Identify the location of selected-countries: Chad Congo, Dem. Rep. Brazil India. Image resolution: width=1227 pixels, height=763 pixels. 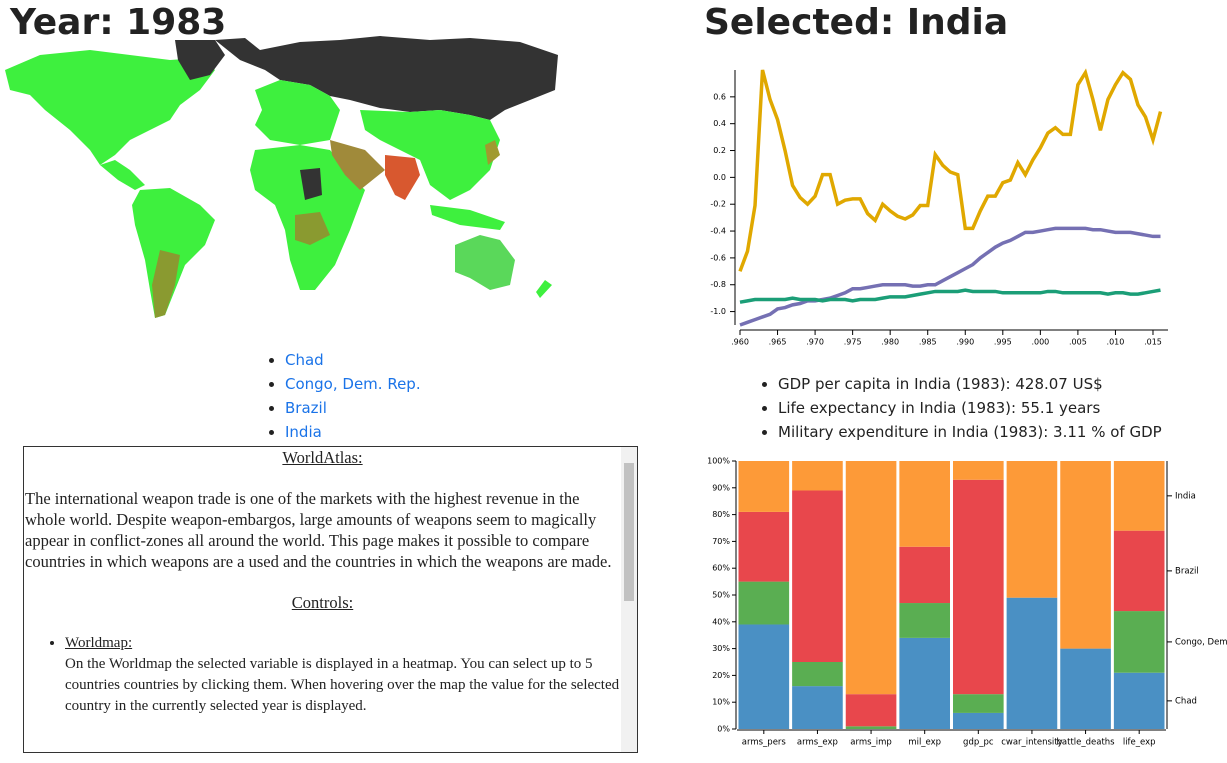
(353, 396).